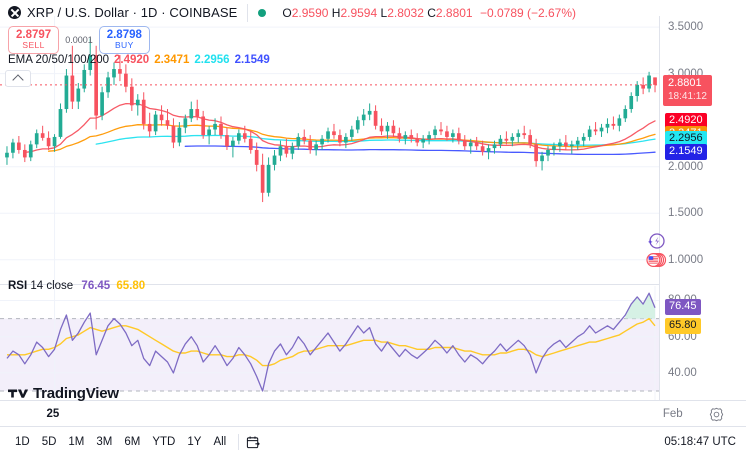 Image resolution: width=746 pixels, height=457 pixels. I want to click on low-value: 2.8032, so click(405, 12).